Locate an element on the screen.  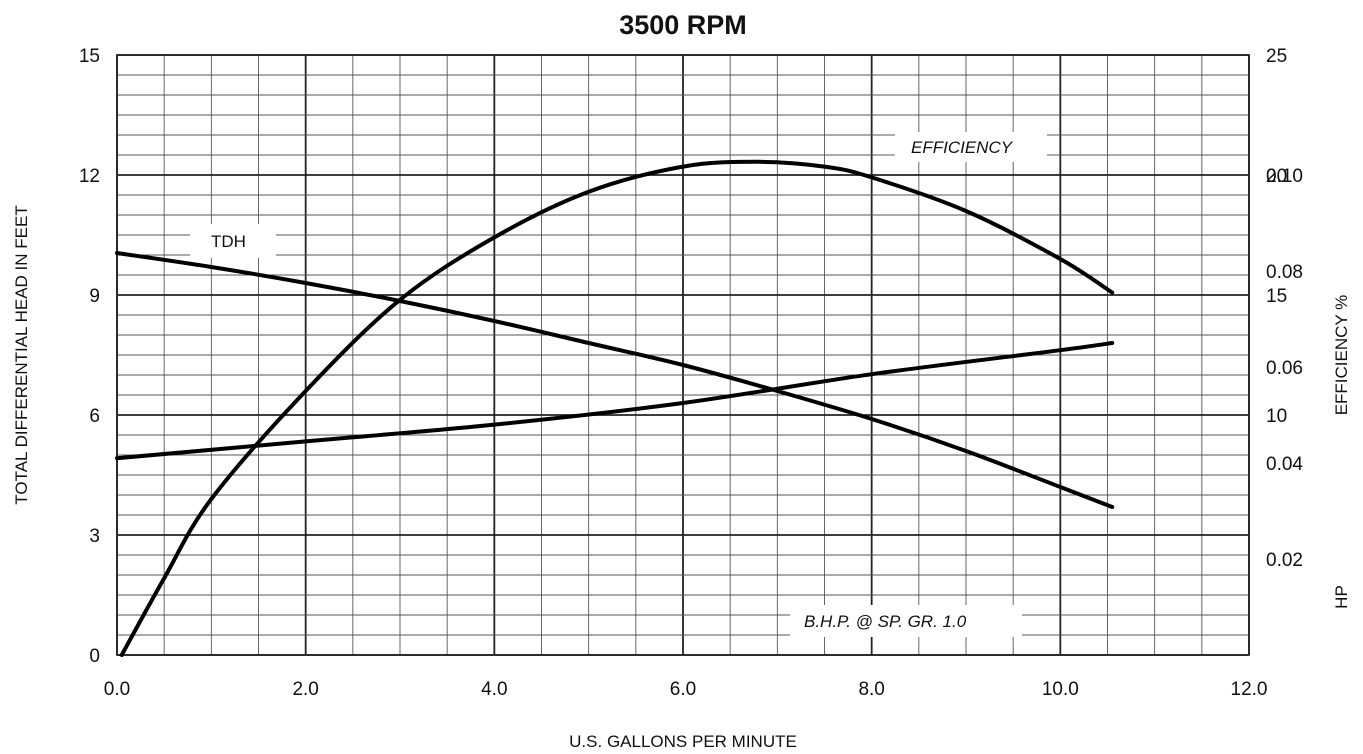
x-tick-label: 6.0 is located at coordinates (683, 689).